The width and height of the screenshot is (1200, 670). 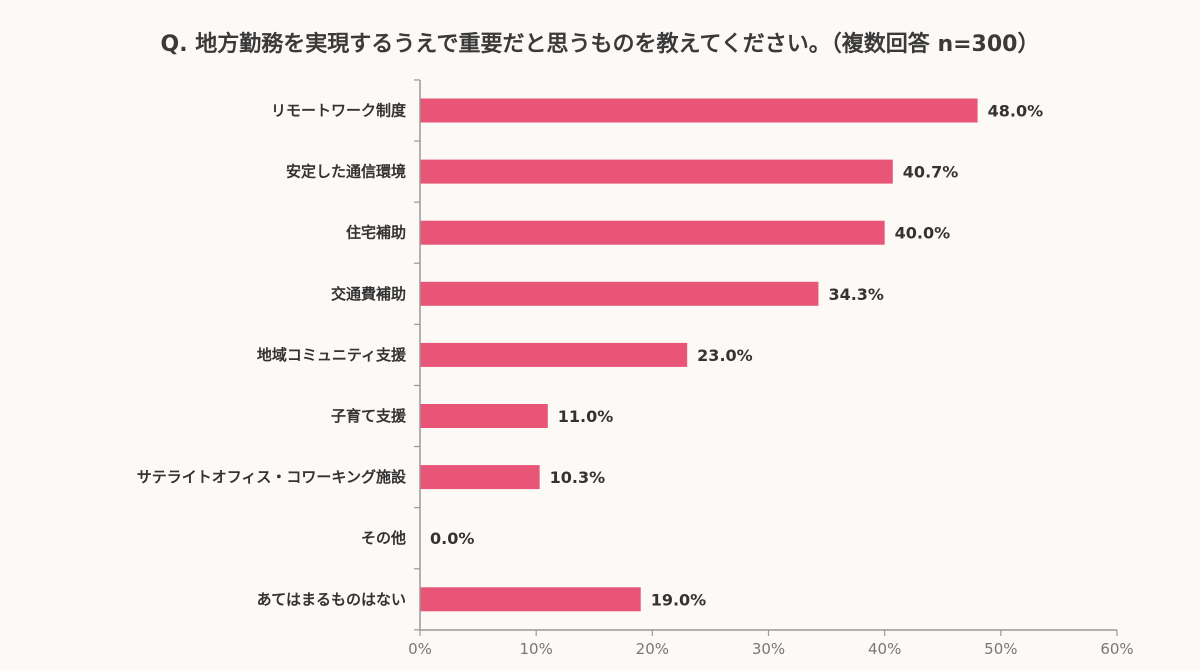 I want to click on value-label-7: 0.0%, so click(x=452, y=538).